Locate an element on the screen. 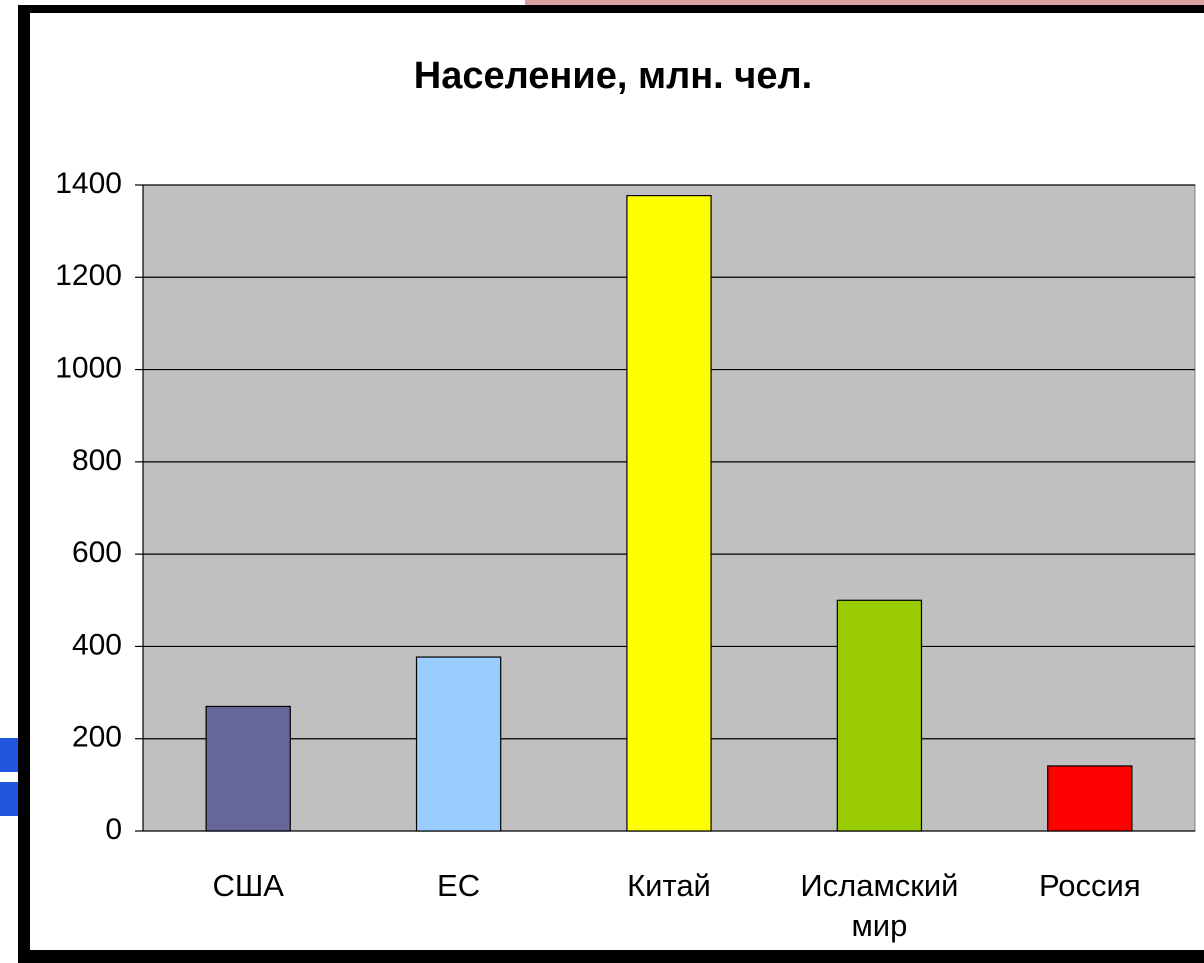 This screenshot has height=963, width=1204. x-tick-label: ЕС is located at coordinates (459, 885).